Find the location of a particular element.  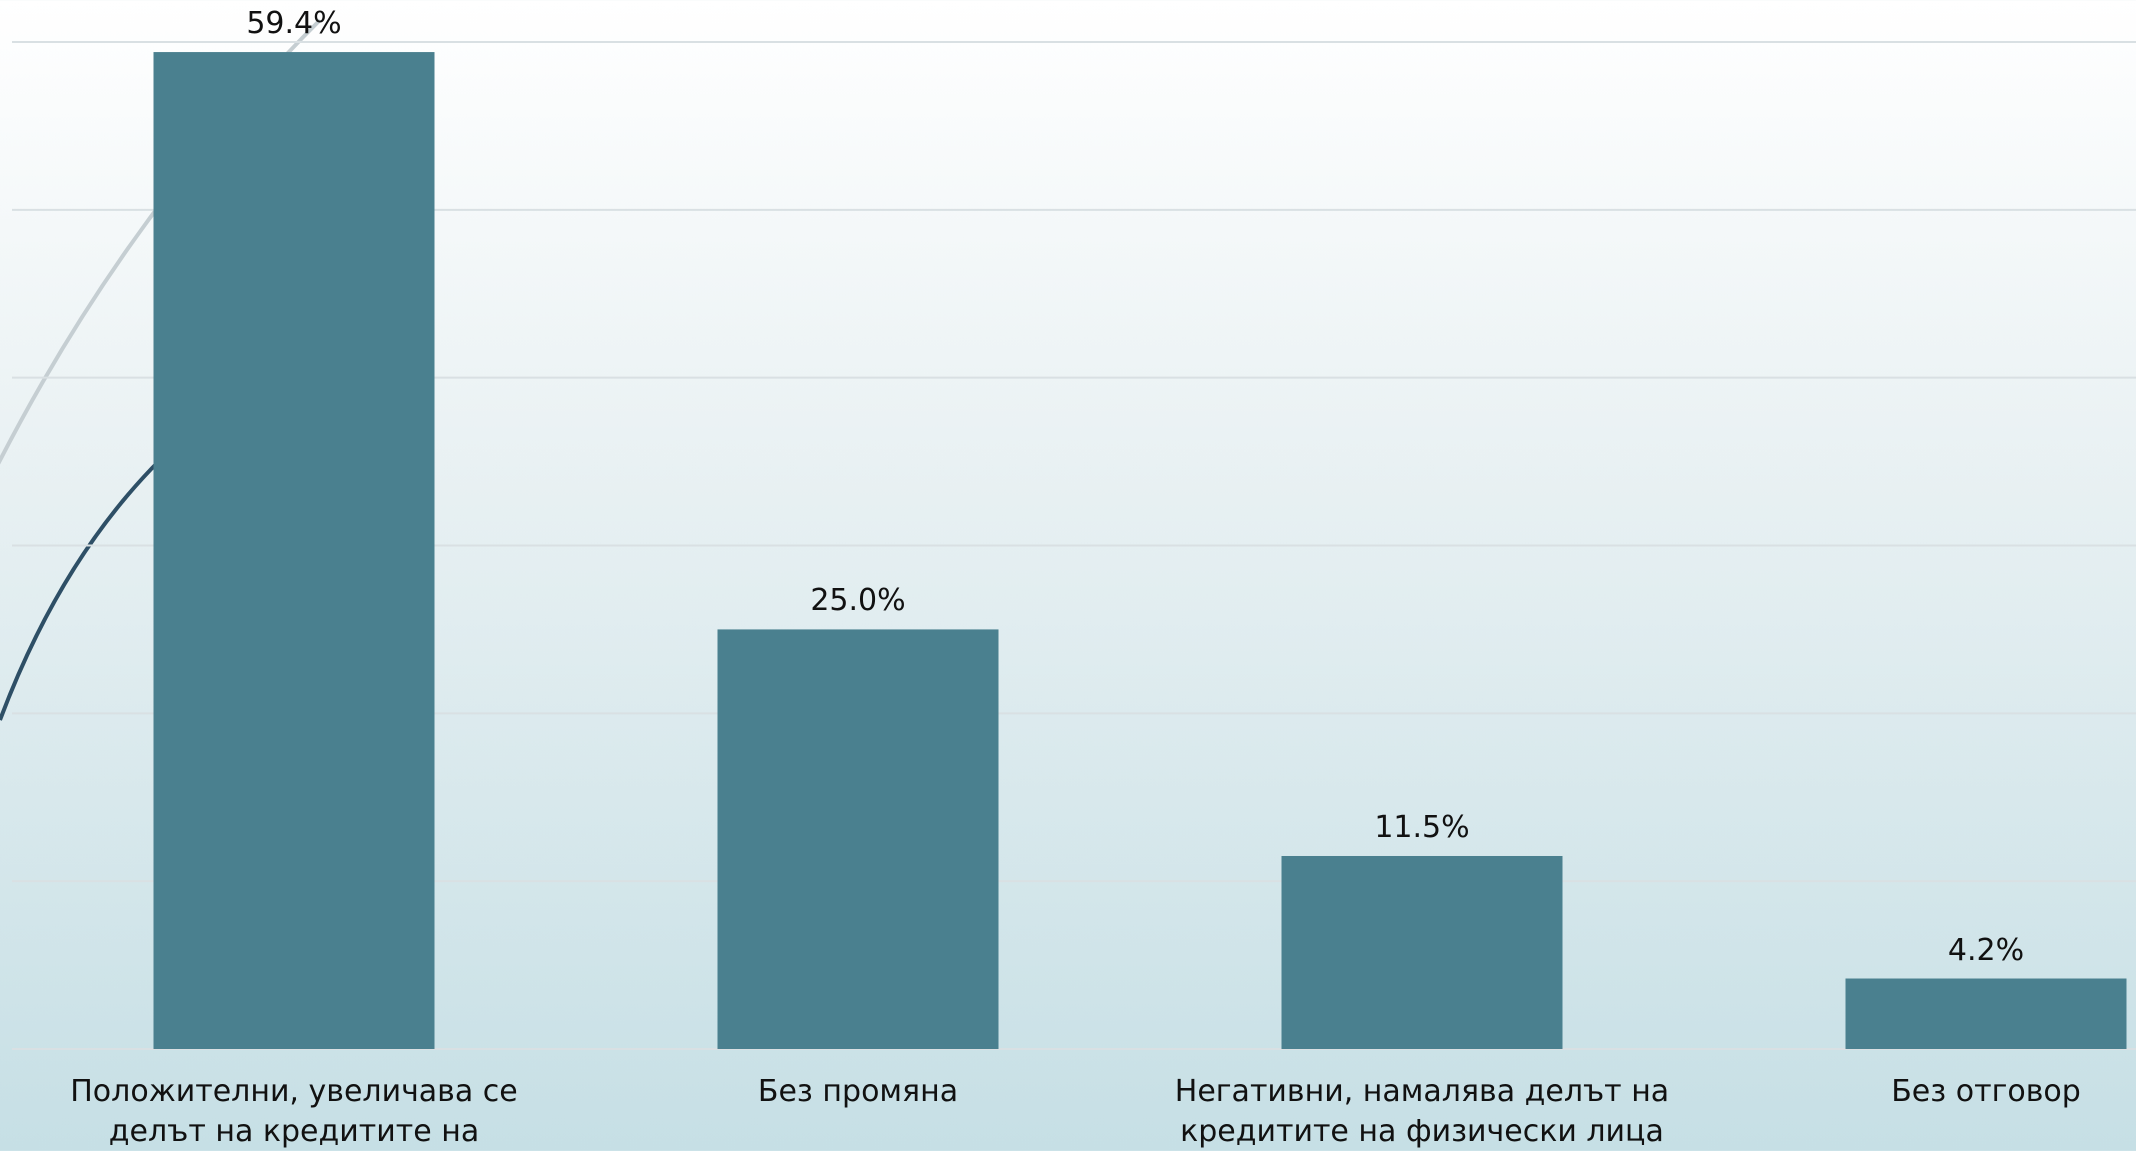

decor-arc is located at coordinates (81, 589).